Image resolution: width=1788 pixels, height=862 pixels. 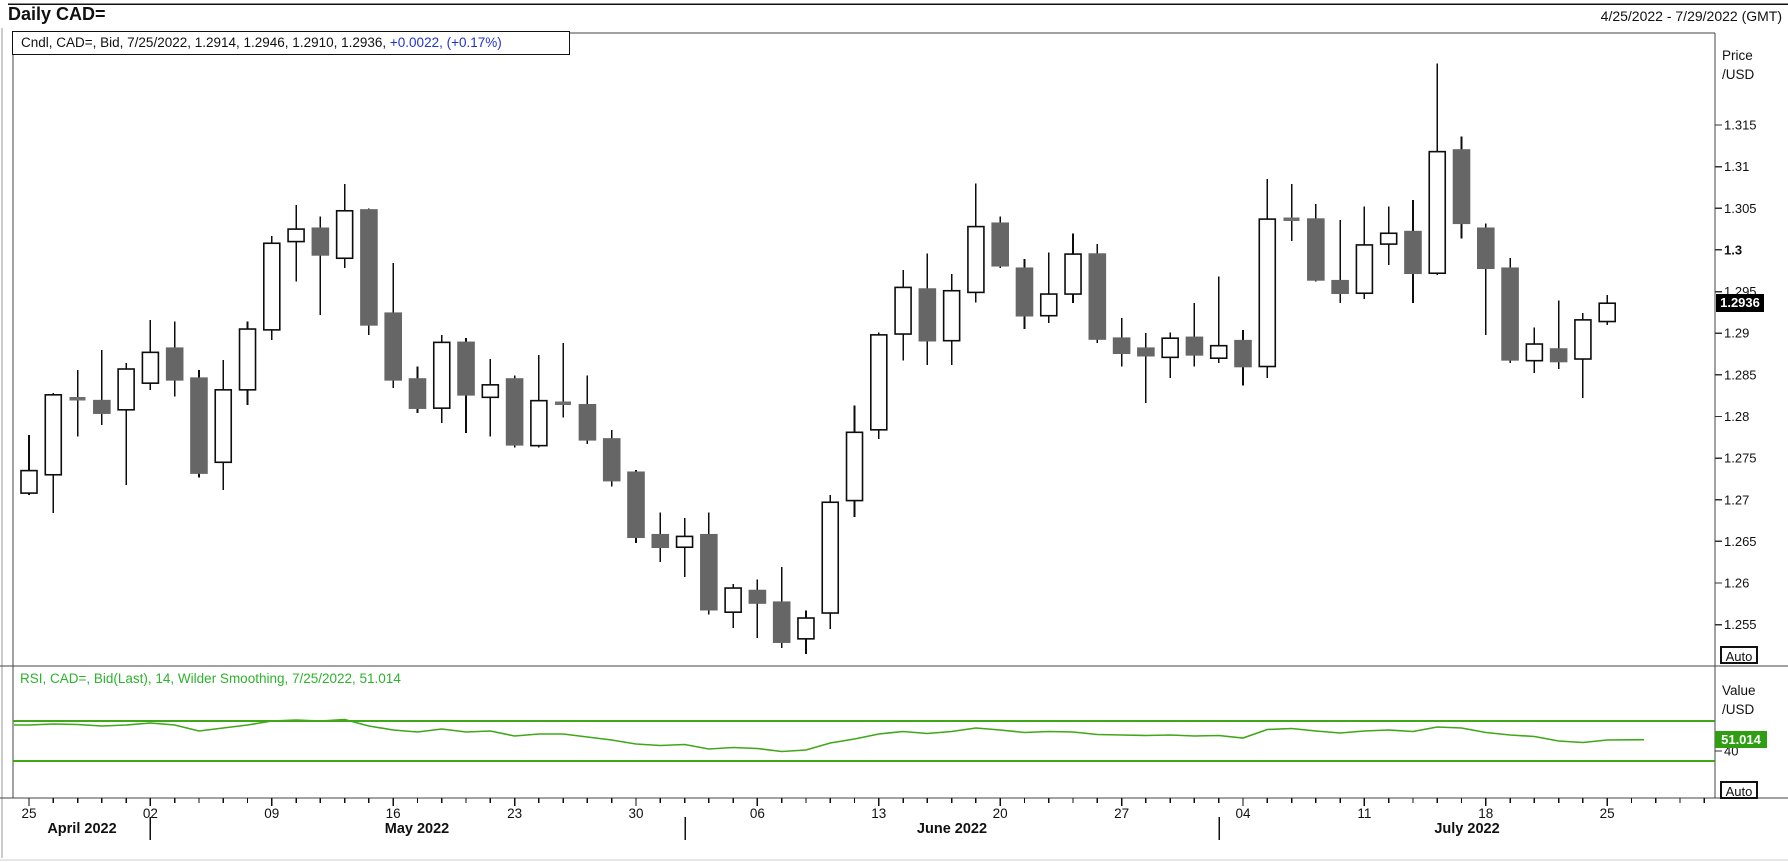 What do you see at coordinates (1740, 303) in the screenshot?
I see `last-price-badge: 1.2936` at bounding box center [1740, 303].